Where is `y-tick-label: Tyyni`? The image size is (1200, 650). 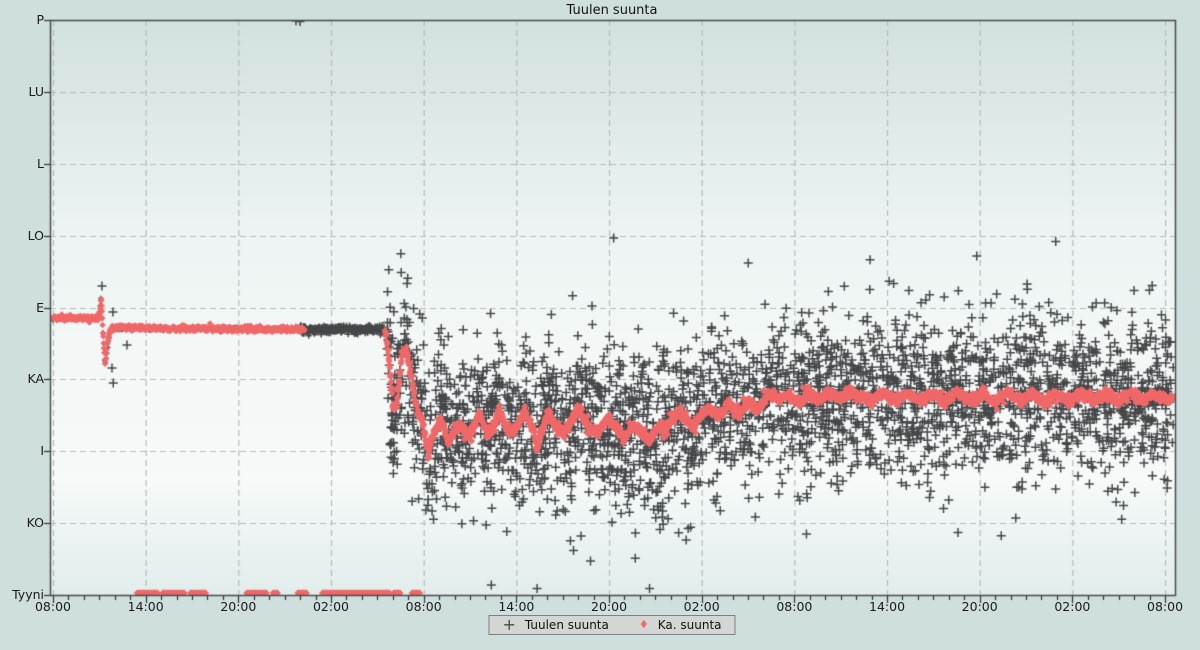 y-tick-label: Tyyni is located at coordinates (28, 594).